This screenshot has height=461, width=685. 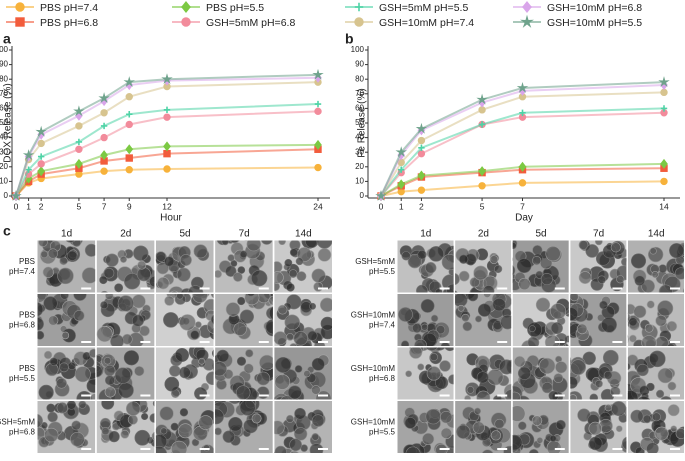 I want to click on column-header: 1d, so click(x=66, y=234).